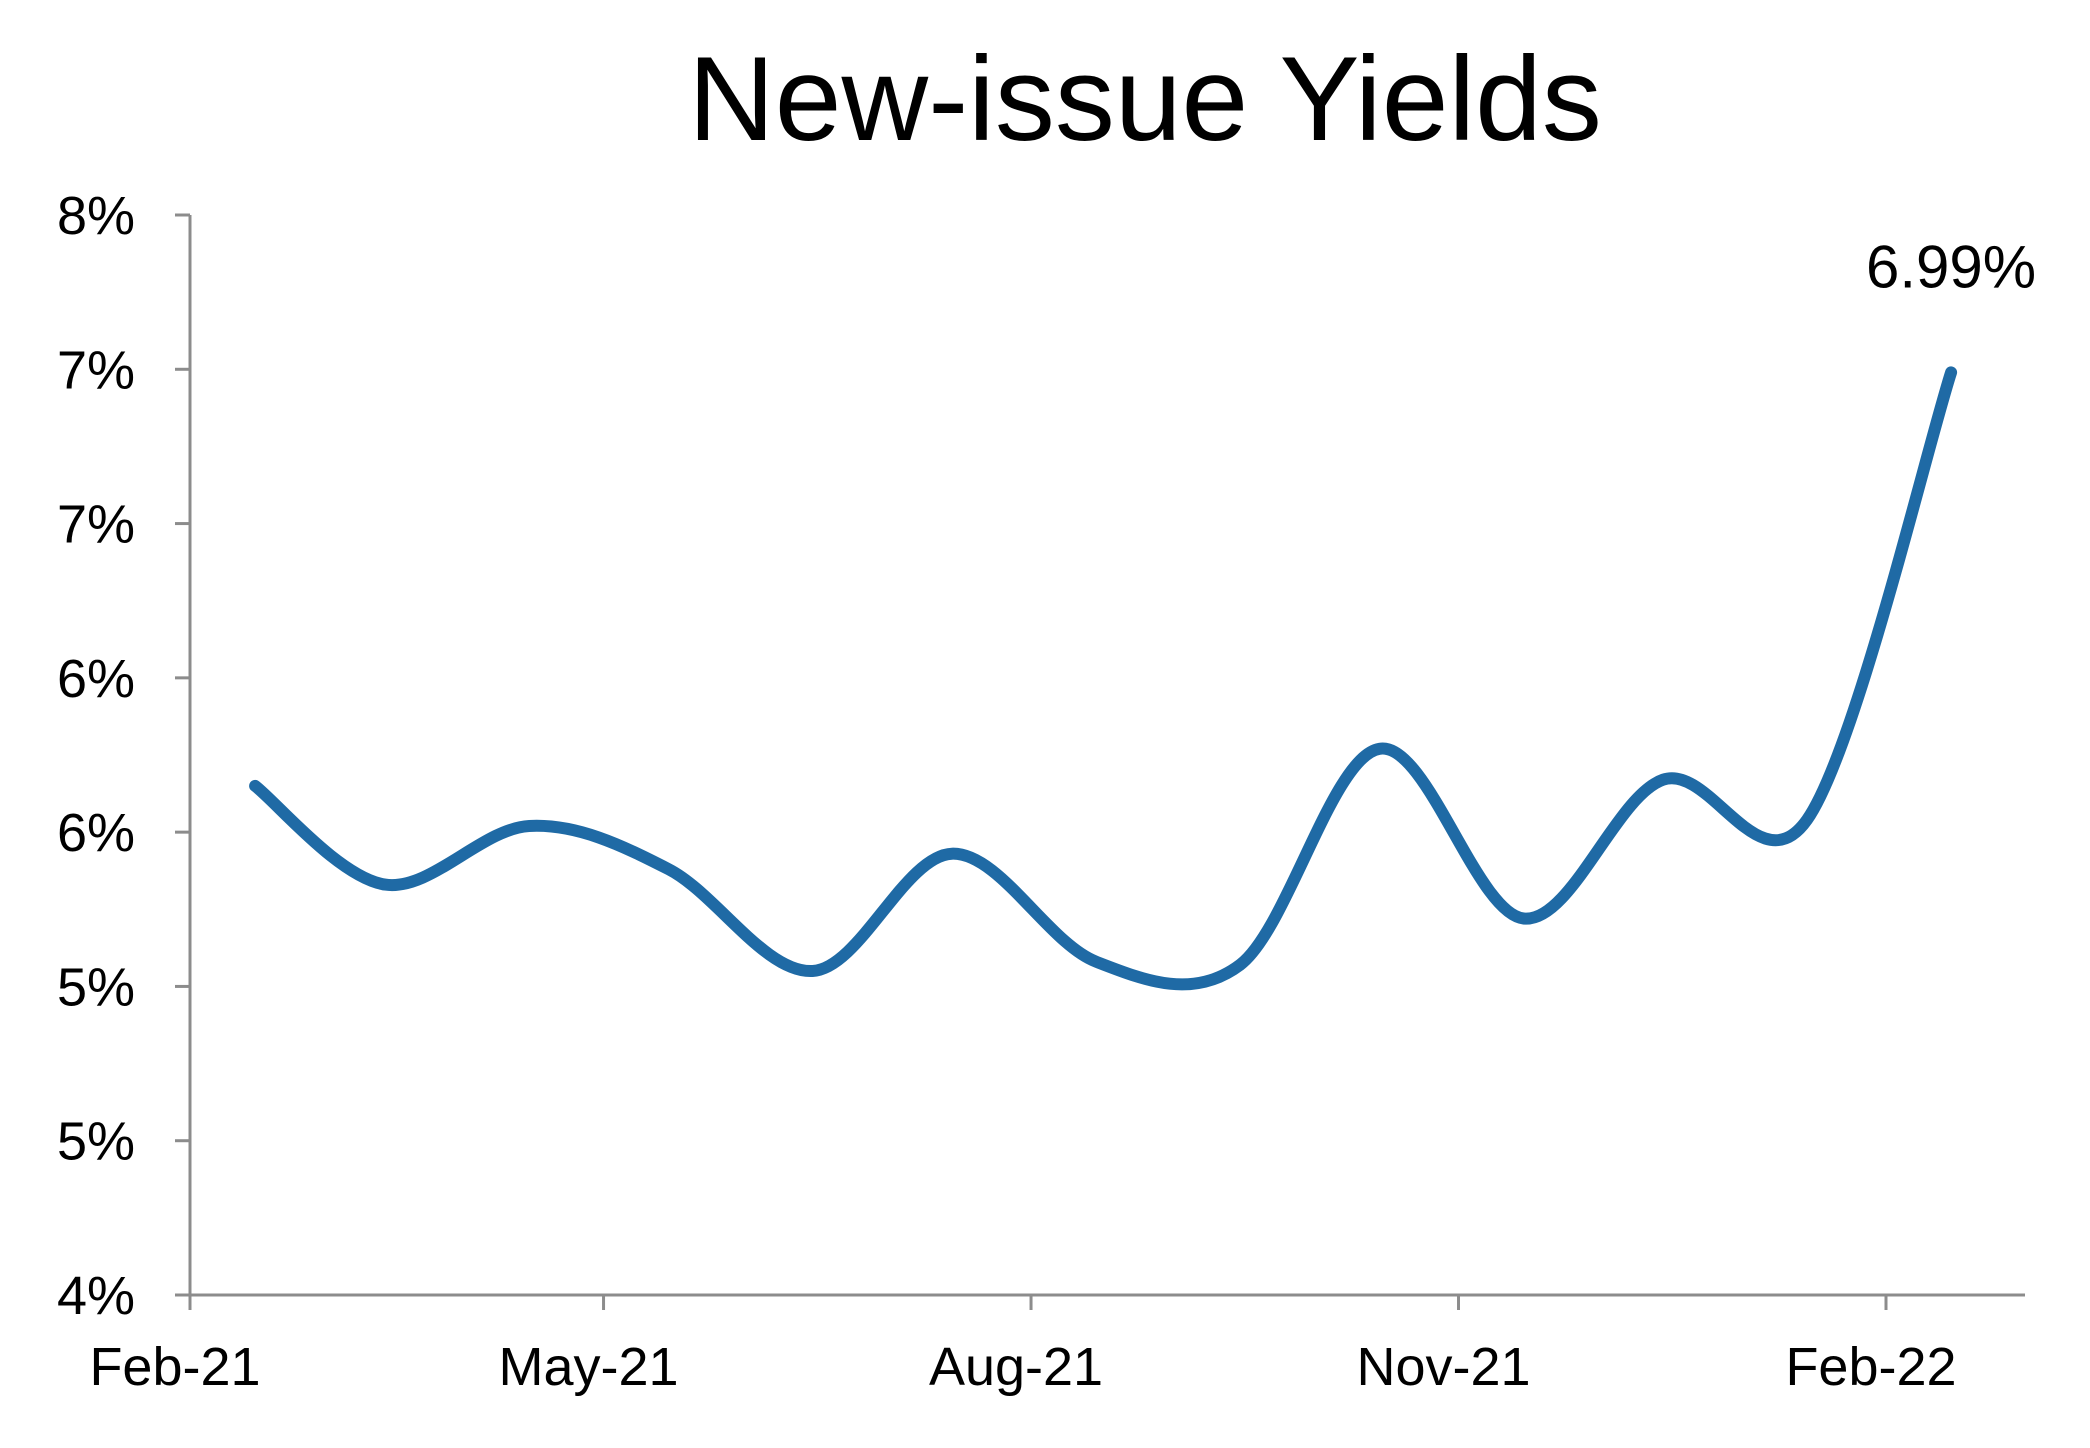 The image size is (2090, 1448). What do you see at coordinates (589, 1367) in the screenshot?
I see `x-tick-label: May-21` at bounding box center [589, 1367].